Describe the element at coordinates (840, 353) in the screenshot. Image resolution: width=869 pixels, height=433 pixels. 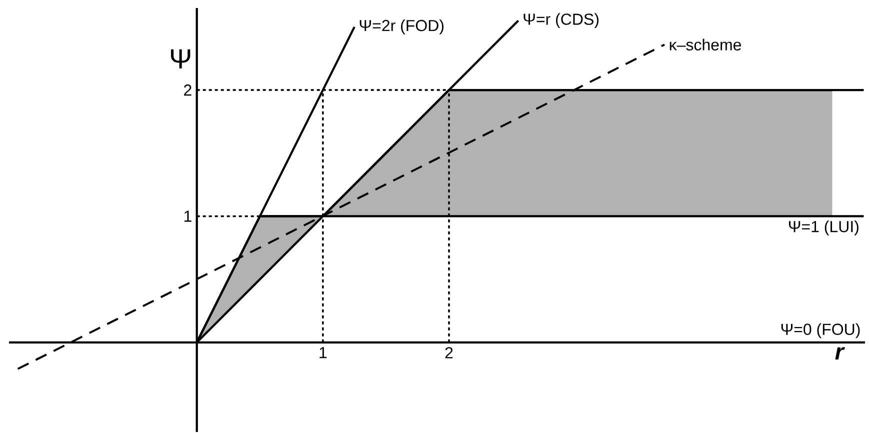
I see `x-axis-title: r` at that location.